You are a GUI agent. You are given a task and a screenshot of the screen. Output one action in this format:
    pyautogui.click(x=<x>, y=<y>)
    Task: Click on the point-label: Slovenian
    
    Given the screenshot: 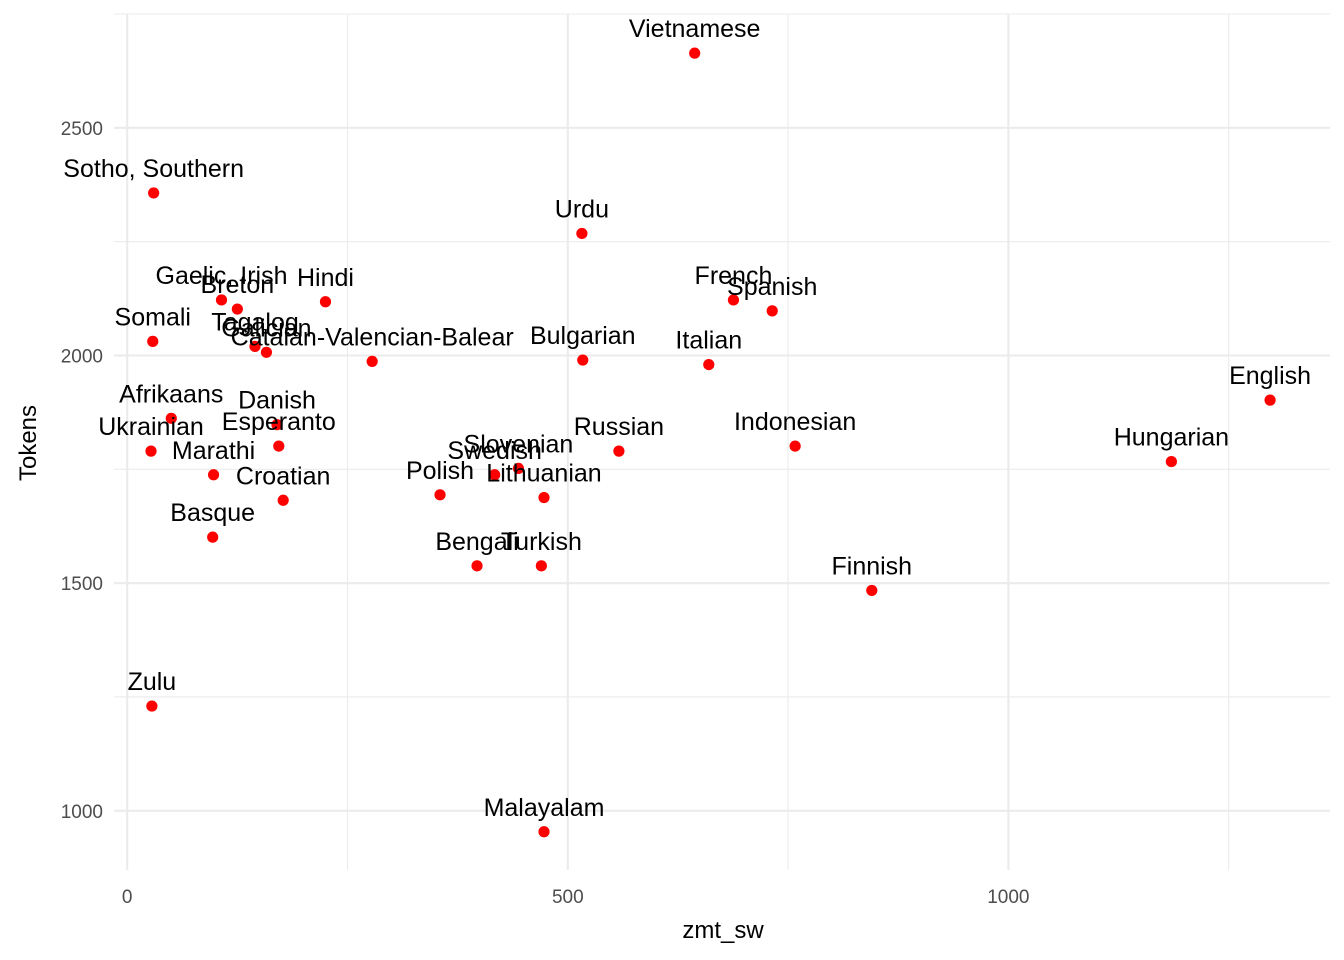 What is the action you would take?
    pyautogui.click(x=519, y=444)
    